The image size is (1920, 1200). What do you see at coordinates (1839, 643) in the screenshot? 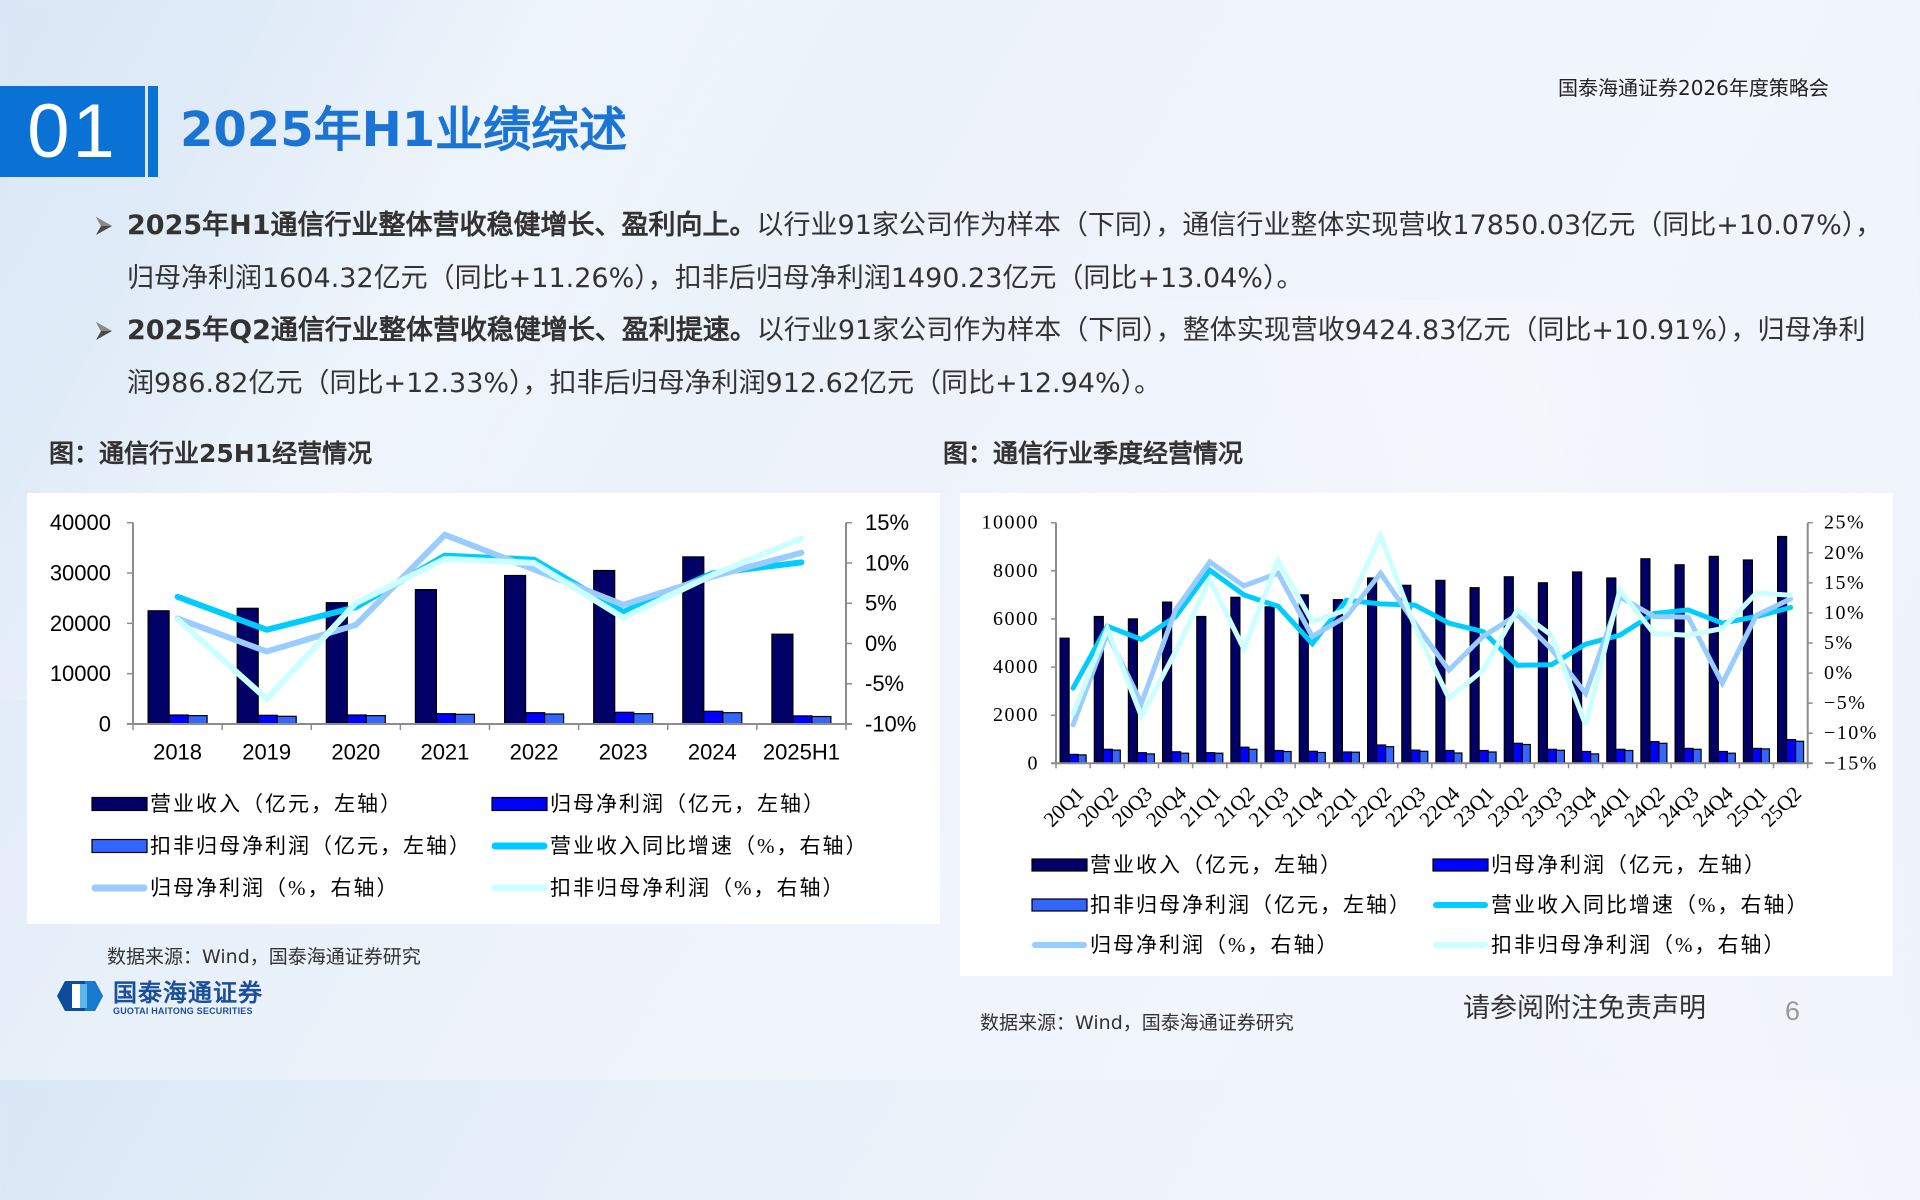
I see `y-tick-label-right: 5%` at bounding box center [1839, 643].